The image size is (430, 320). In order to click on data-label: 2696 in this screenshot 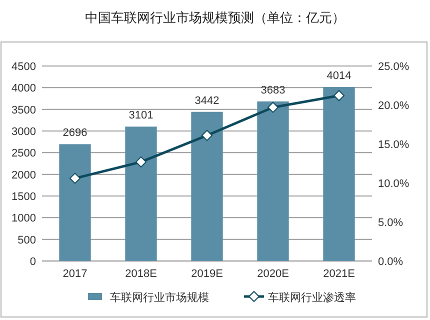, I will do `click(75, 133)`.